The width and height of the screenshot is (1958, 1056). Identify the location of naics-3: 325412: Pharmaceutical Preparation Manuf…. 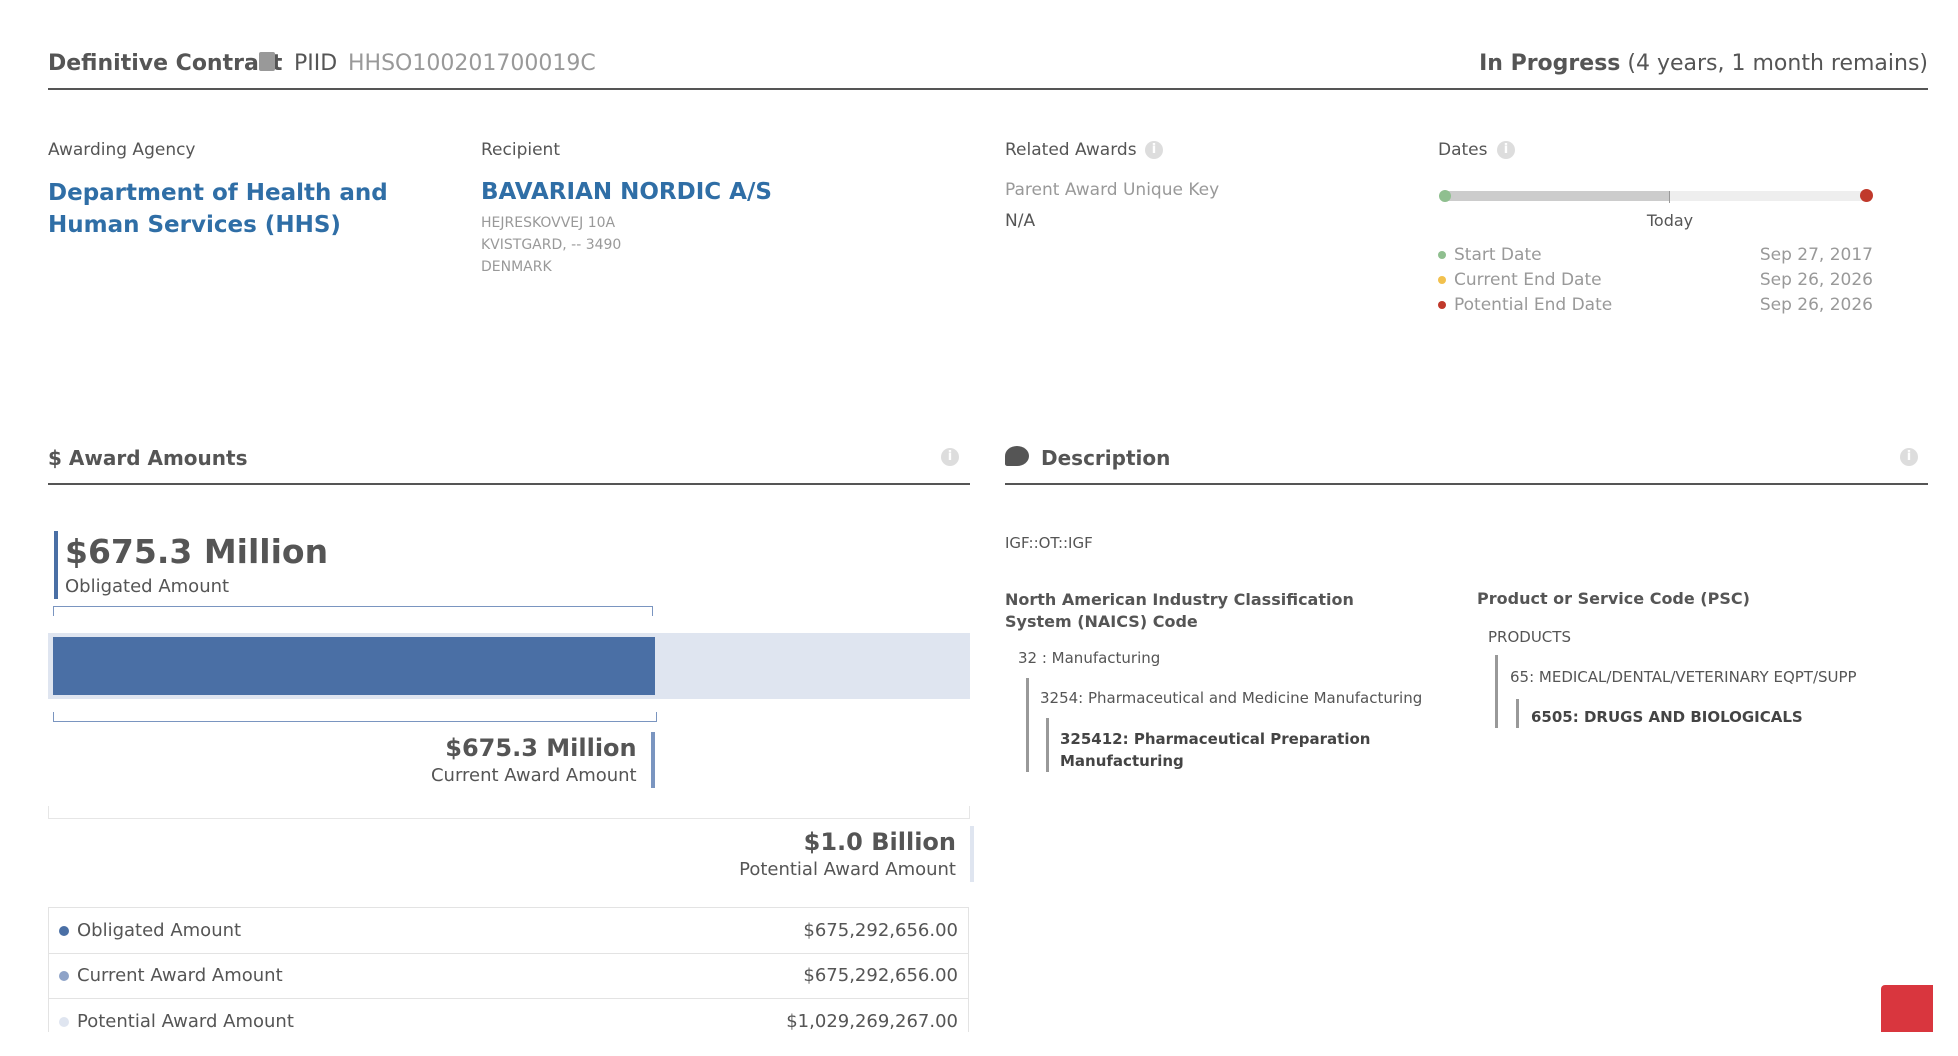
(1215, 750).